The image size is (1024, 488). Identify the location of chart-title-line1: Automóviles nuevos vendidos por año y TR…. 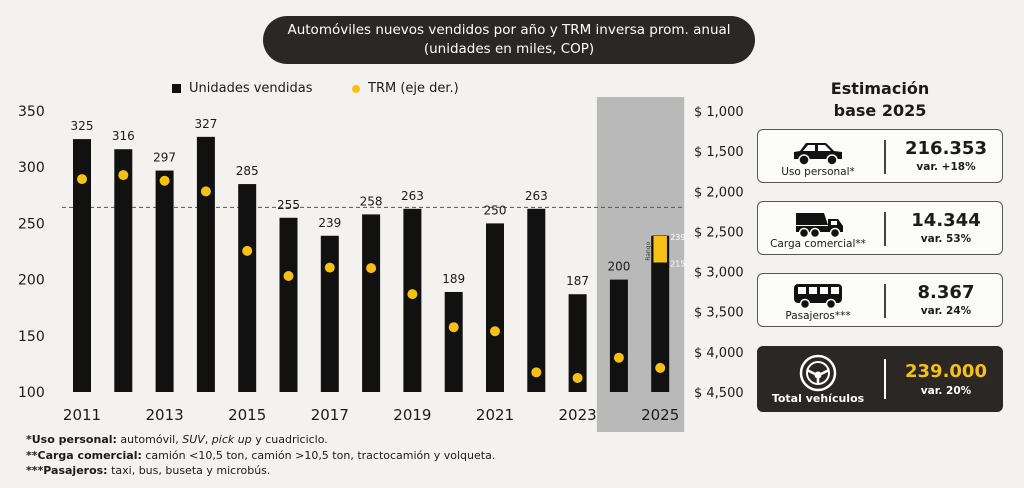
(509, 30).